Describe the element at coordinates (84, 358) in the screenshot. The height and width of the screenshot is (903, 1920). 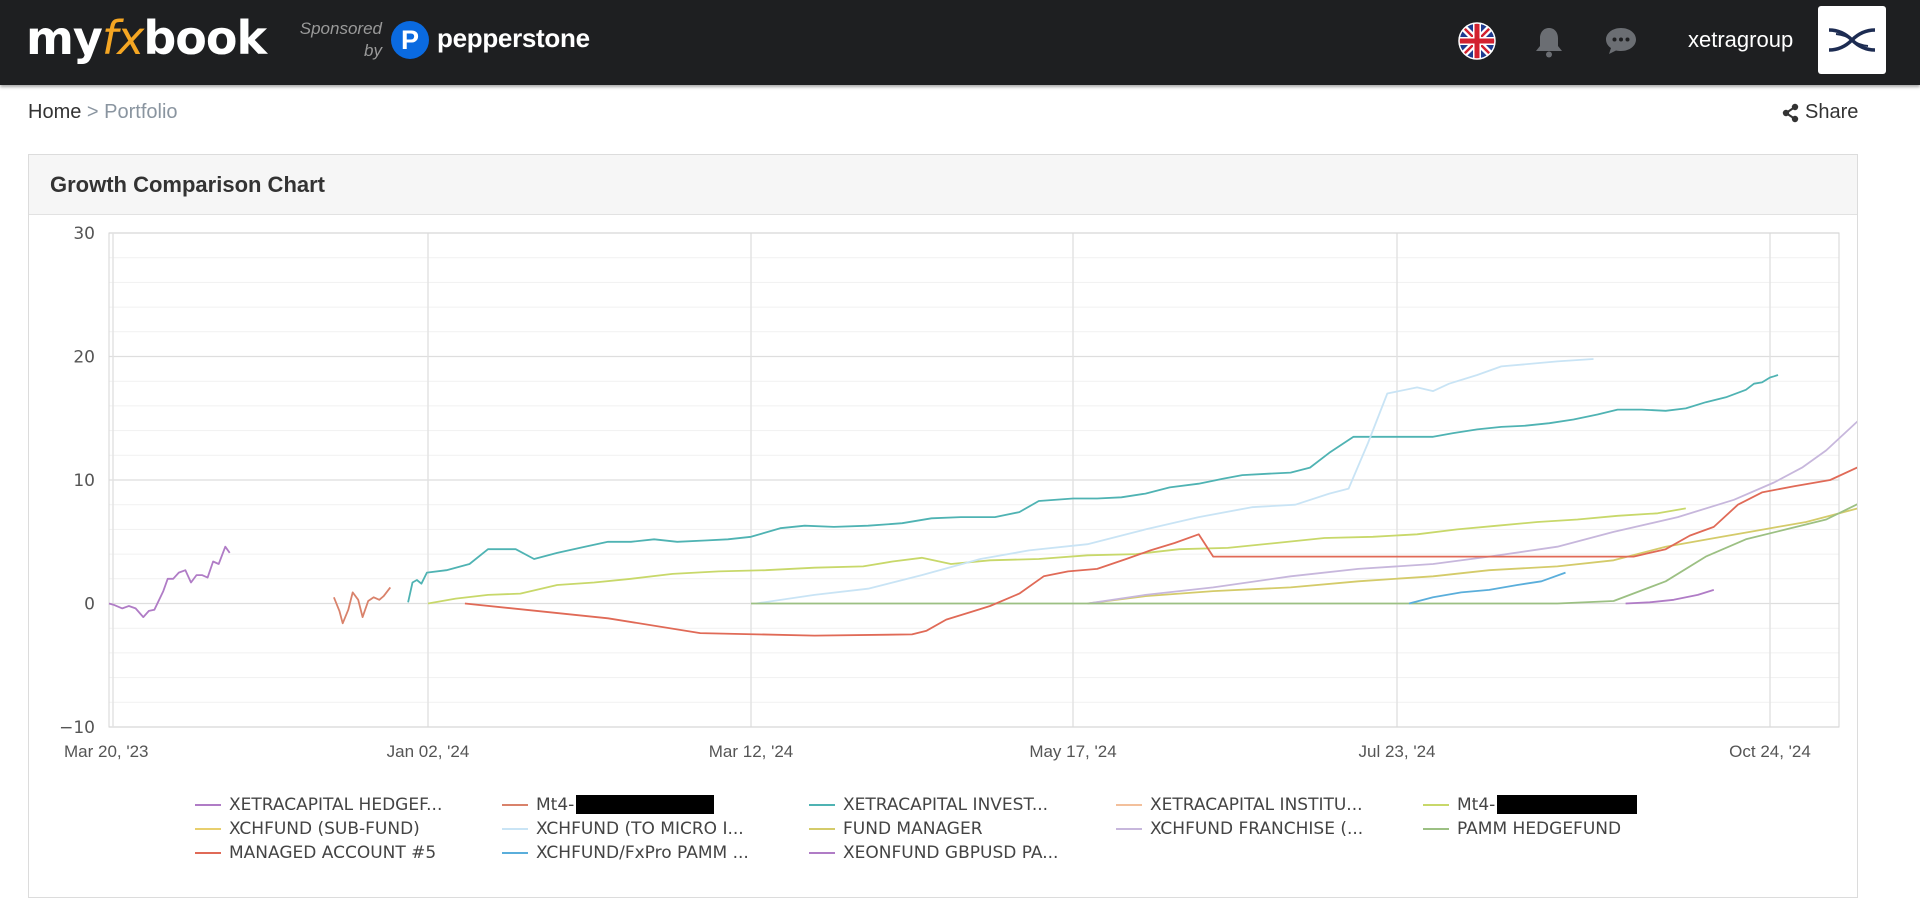
I see `y-tick-label: 20` at that location.